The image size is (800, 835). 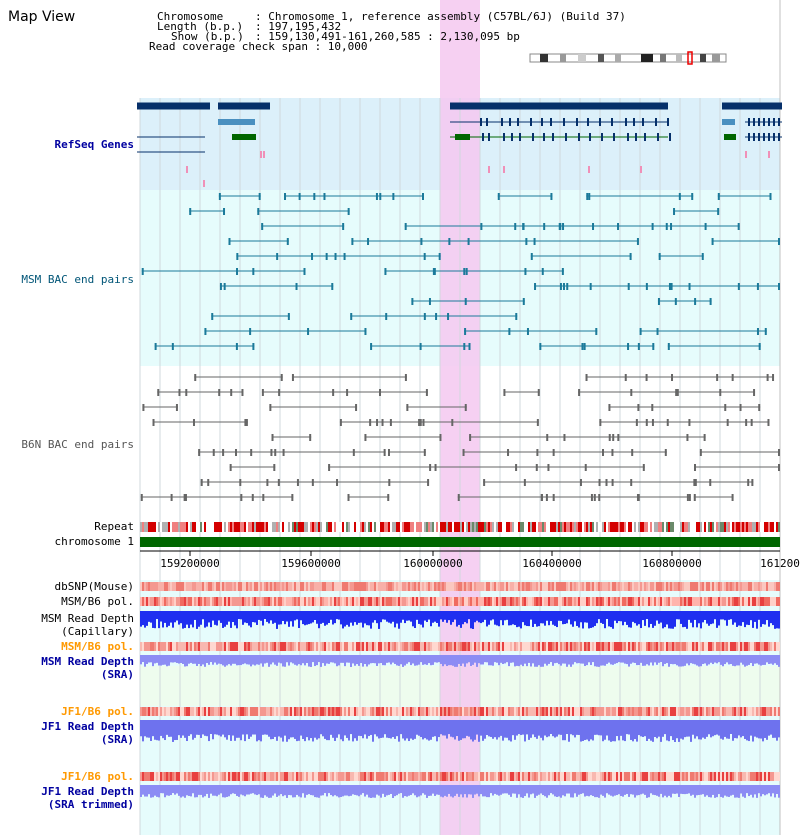 I want to click on track-label-jf1-b6-pol: JF1/B6 pol., so click(x=97, y=711).